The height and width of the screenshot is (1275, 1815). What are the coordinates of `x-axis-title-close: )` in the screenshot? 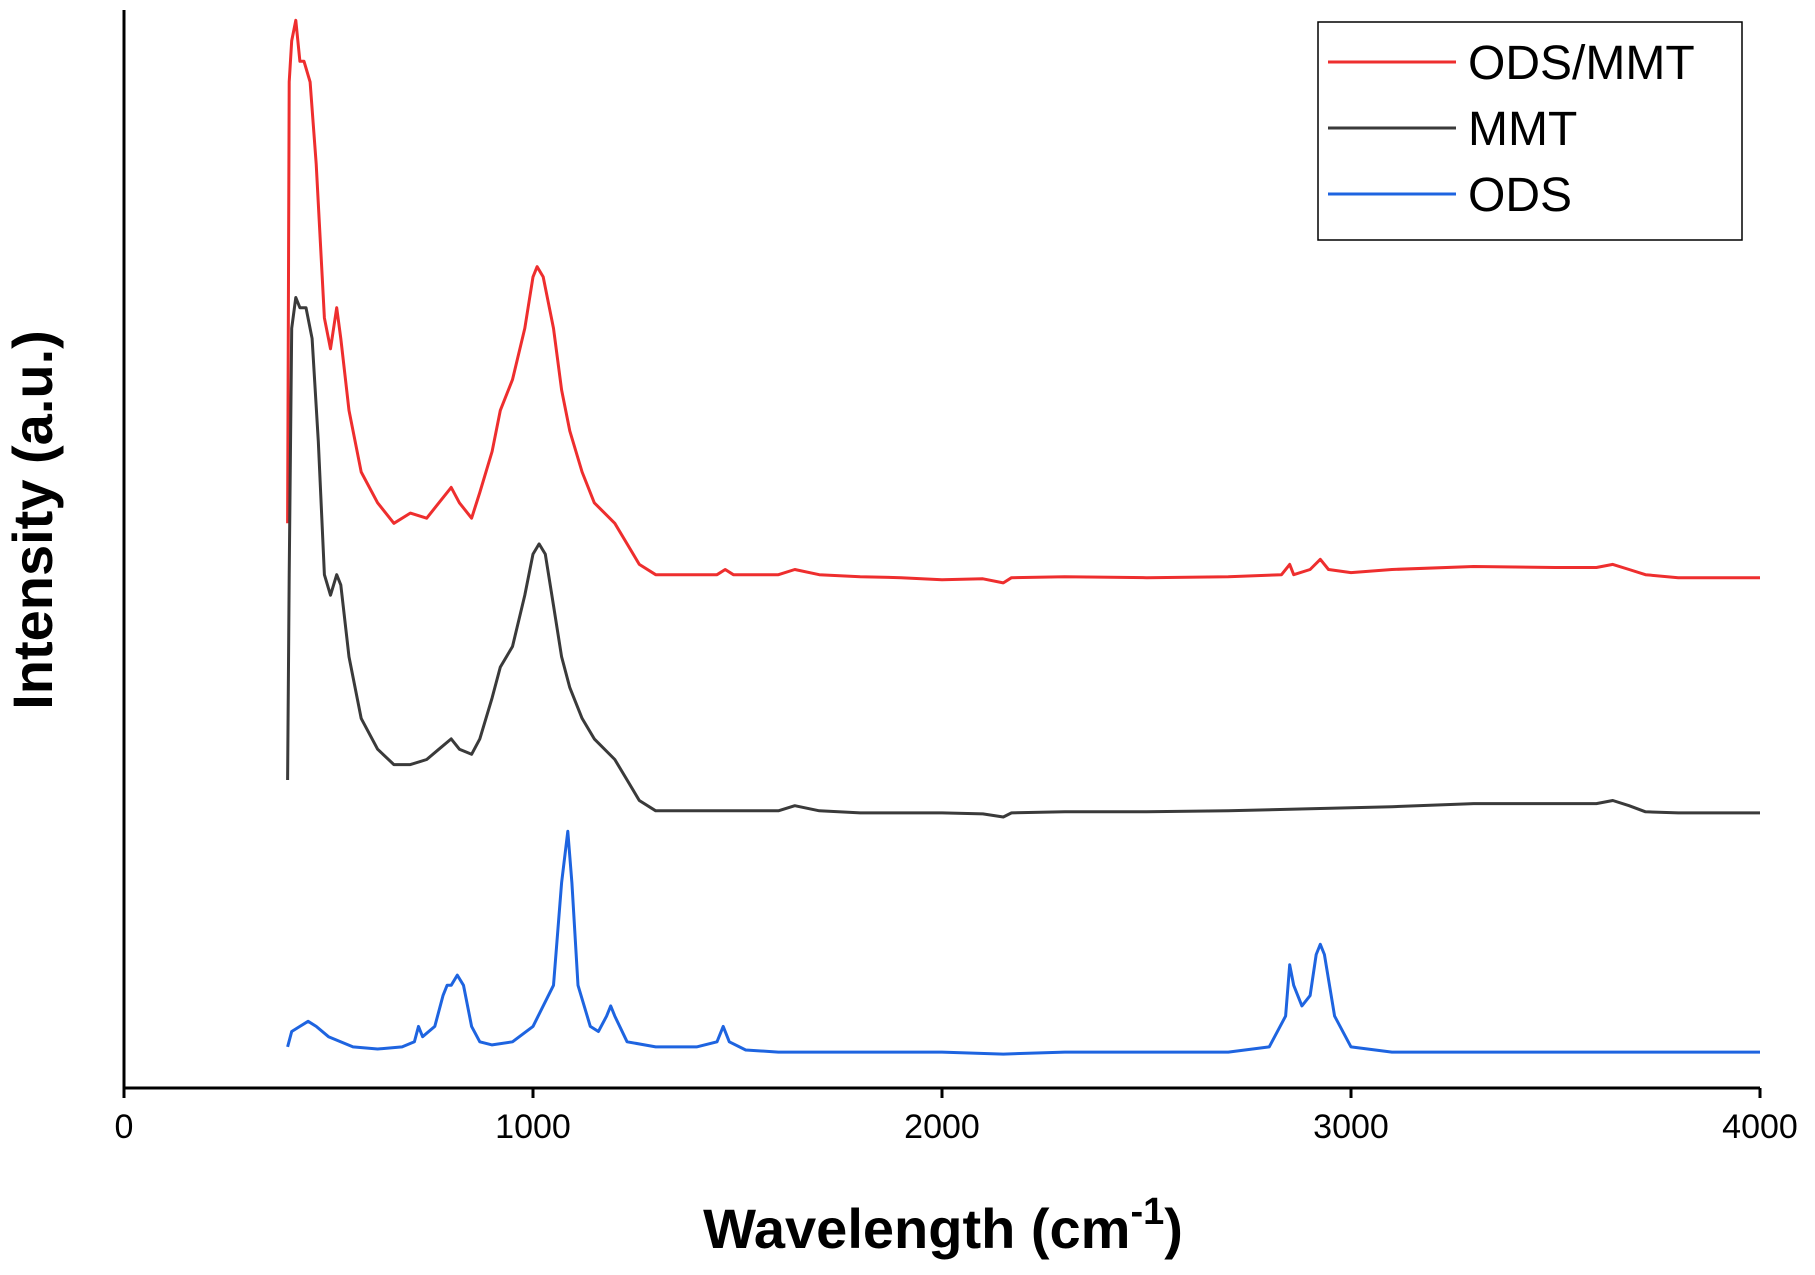 It's located at (1173, 1228).